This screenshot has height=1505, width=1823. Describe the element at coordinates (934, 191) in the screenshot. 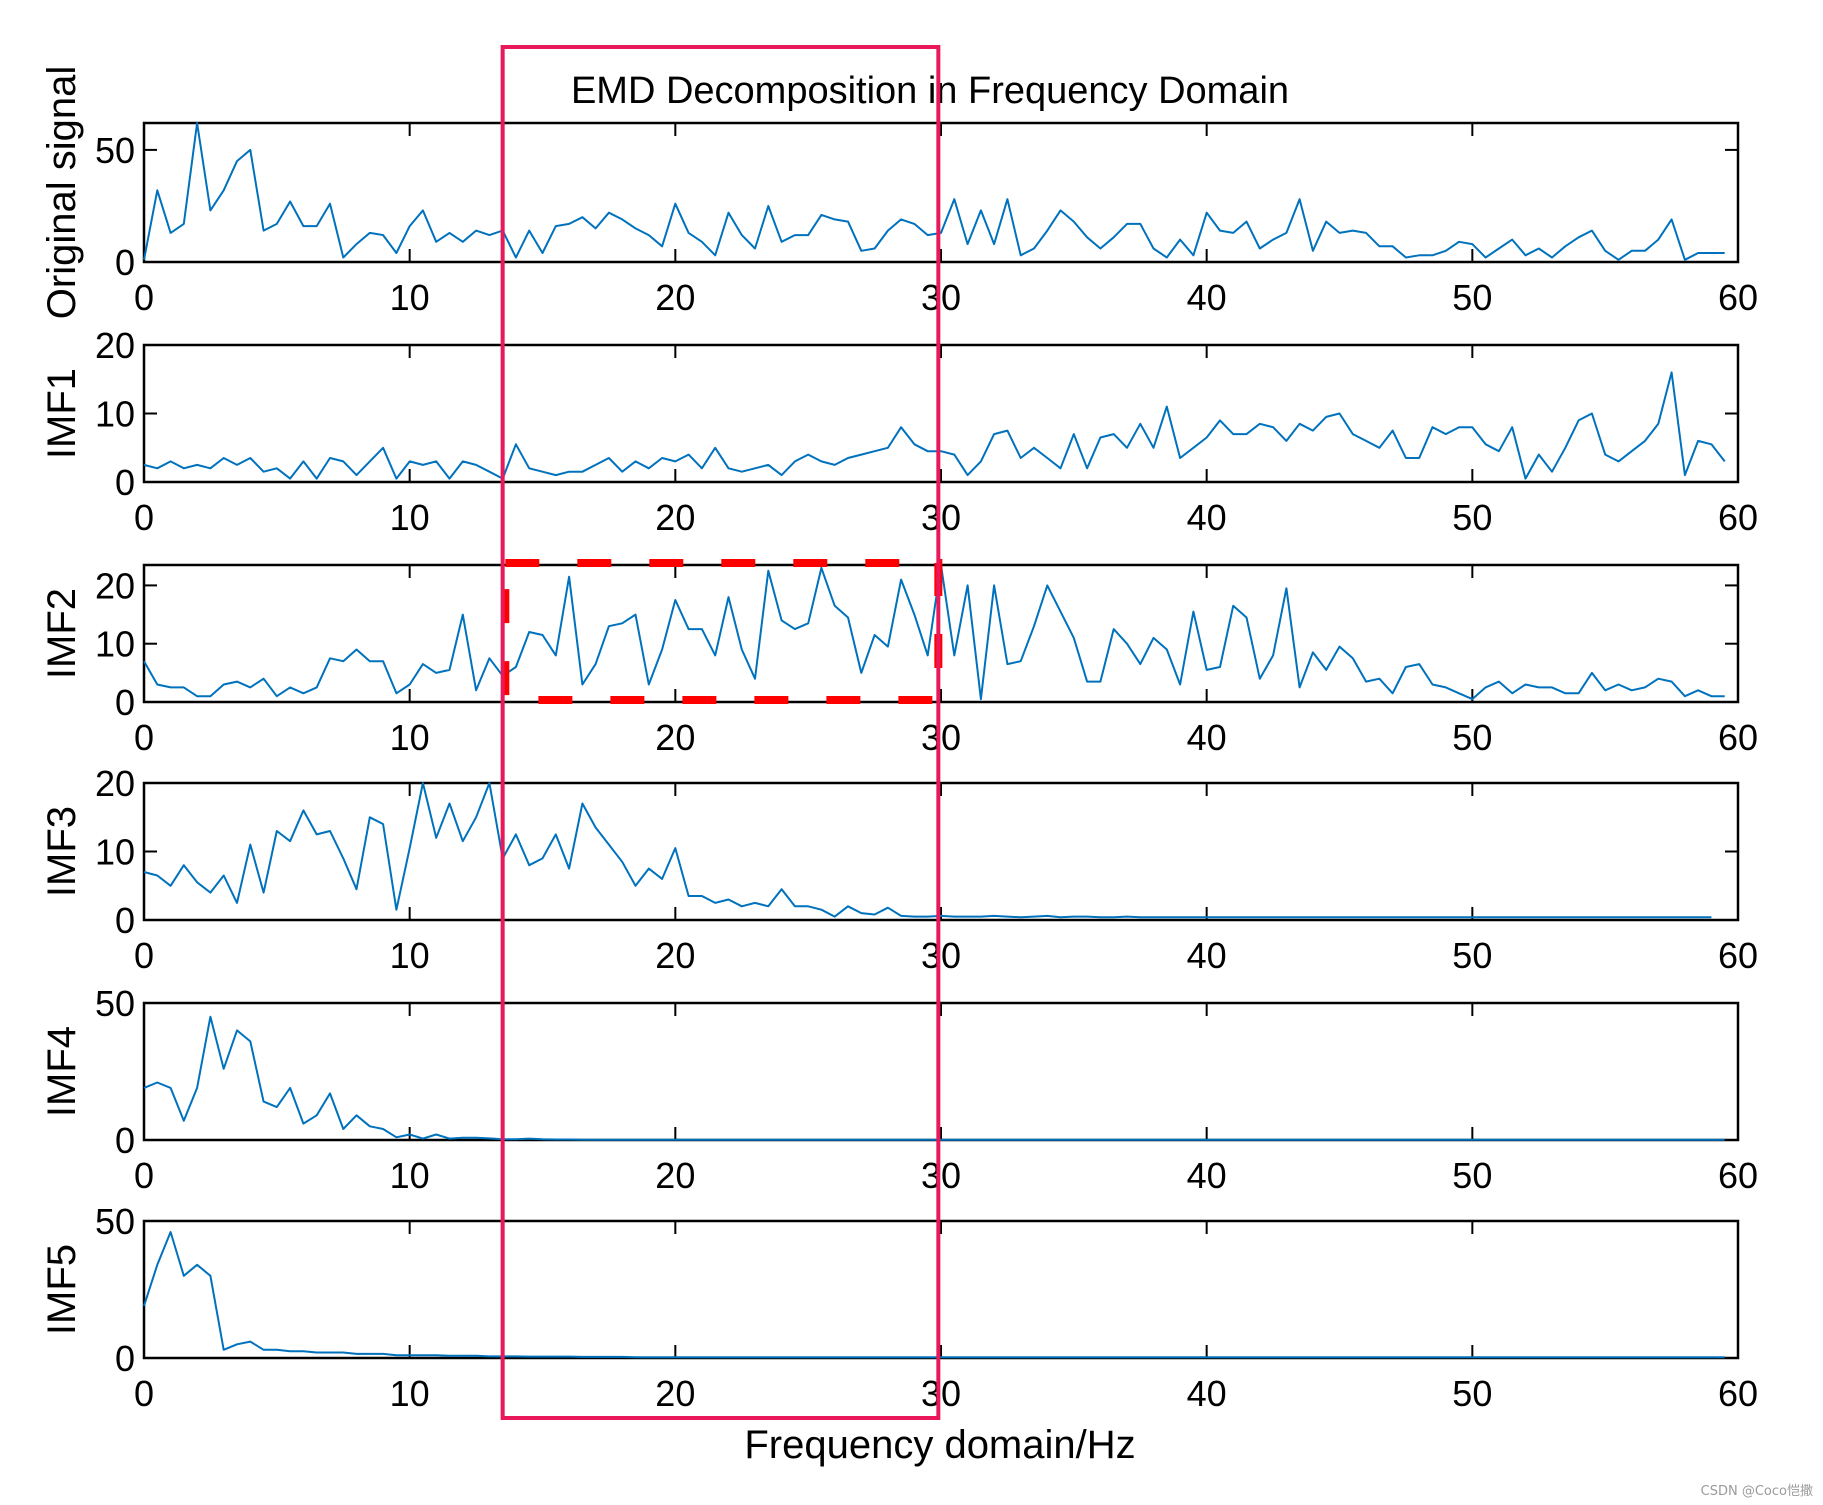

I see `series-line-original-signal` at that location.